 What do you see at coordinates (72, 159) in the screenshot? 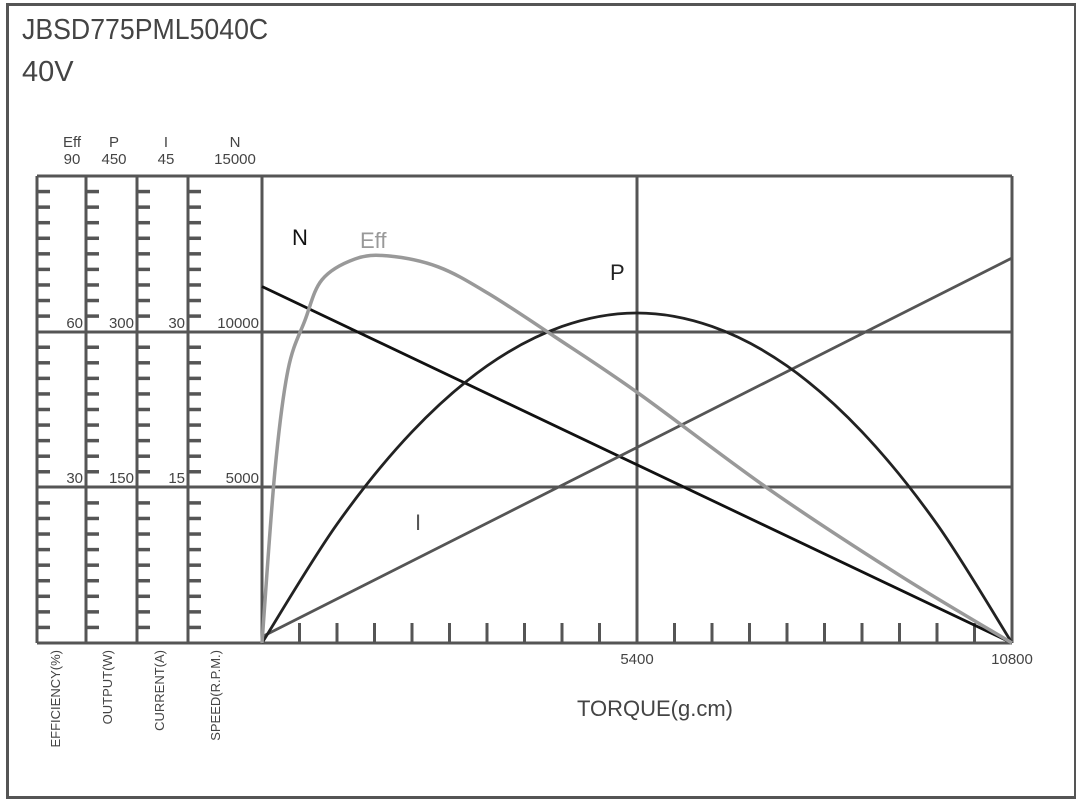
I see `y-axis-tick-label: 90` at bounding box center [72, 159].